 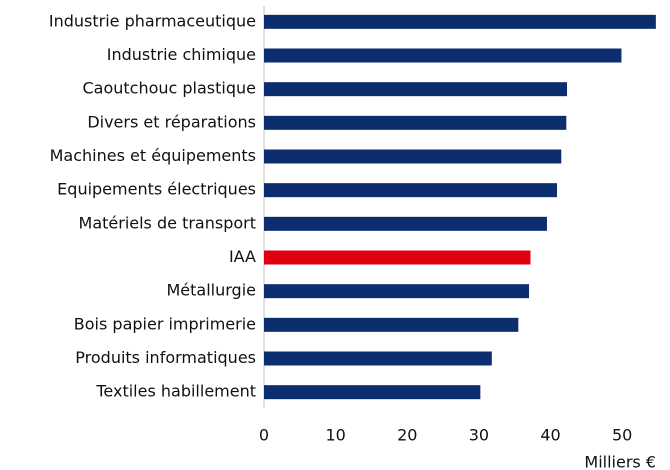 I want to click on x-tick-label: 40, so click(x=550, y=435).